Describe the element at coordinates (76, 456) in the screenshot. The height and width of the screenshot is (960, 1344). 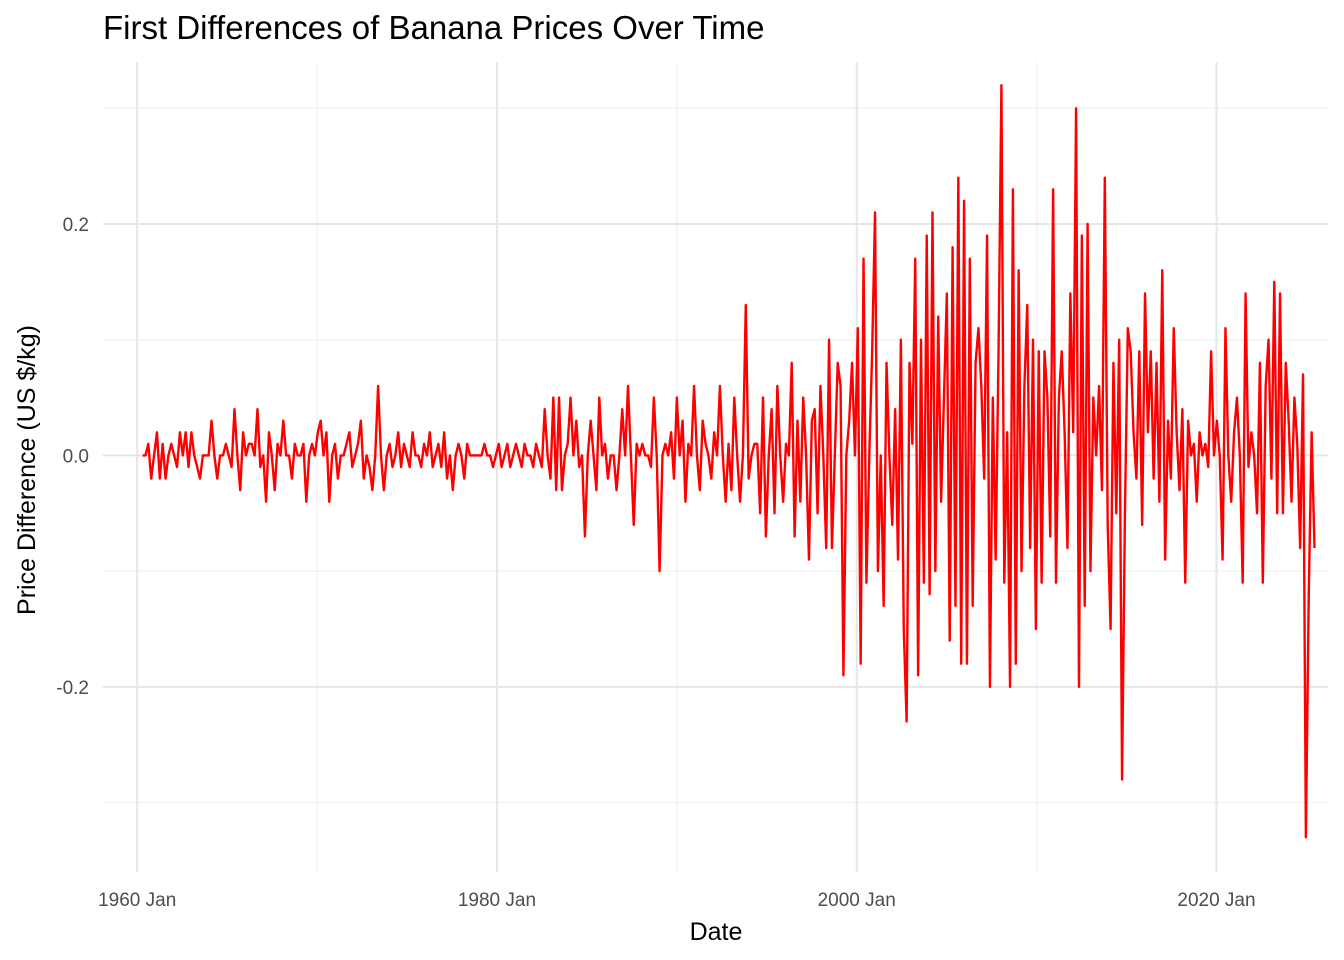
I see `y-tick-label: 0.0` at that location.